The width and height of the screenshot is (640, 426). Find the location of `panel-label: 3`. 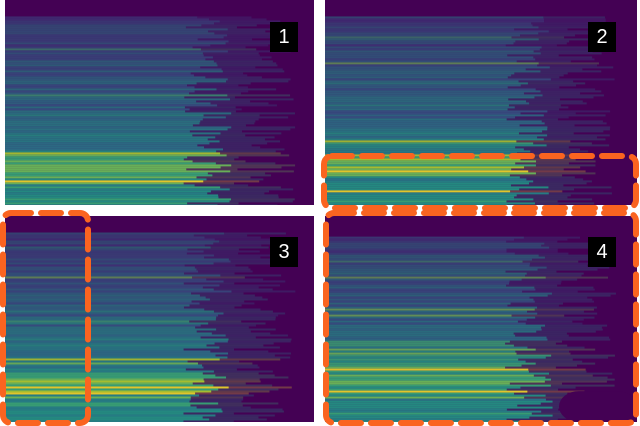

panel-label: 3 is located at coordinates (283, 252).